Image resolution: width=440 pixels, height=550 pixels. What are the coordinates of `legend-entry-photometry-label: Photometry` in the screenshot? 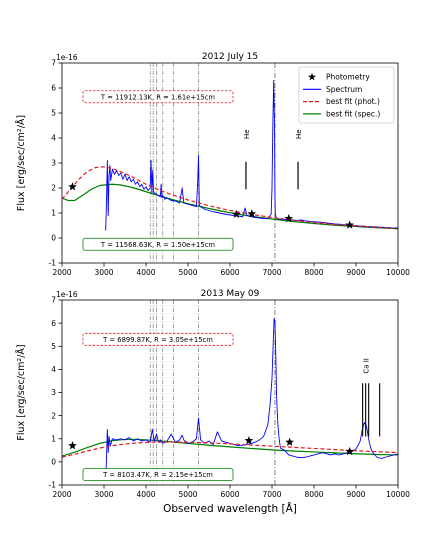 It's located at (348, 77).